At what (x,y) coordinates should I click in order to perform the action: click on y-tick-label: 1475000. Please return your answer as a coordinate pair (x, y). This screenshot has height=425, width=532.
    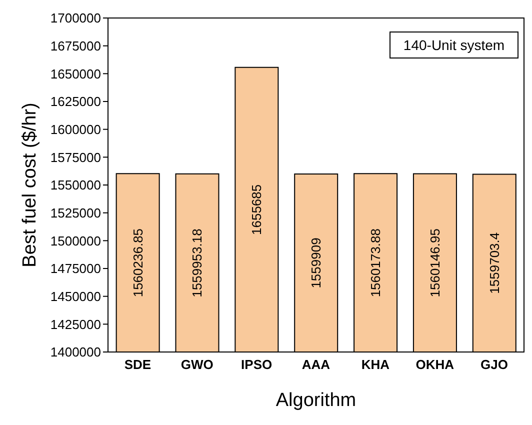
    Looking at the image, I should click on (75, 268).